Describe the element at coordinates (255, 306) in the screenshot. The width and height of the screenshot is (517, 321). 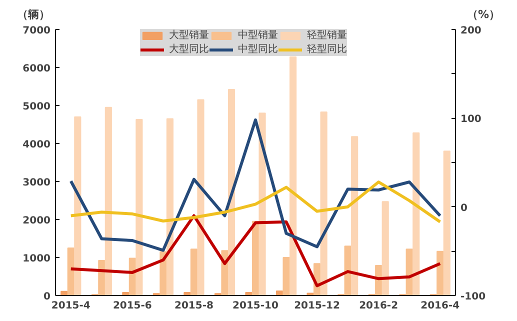
I see `x-tick-label: 2015-10` at that location.